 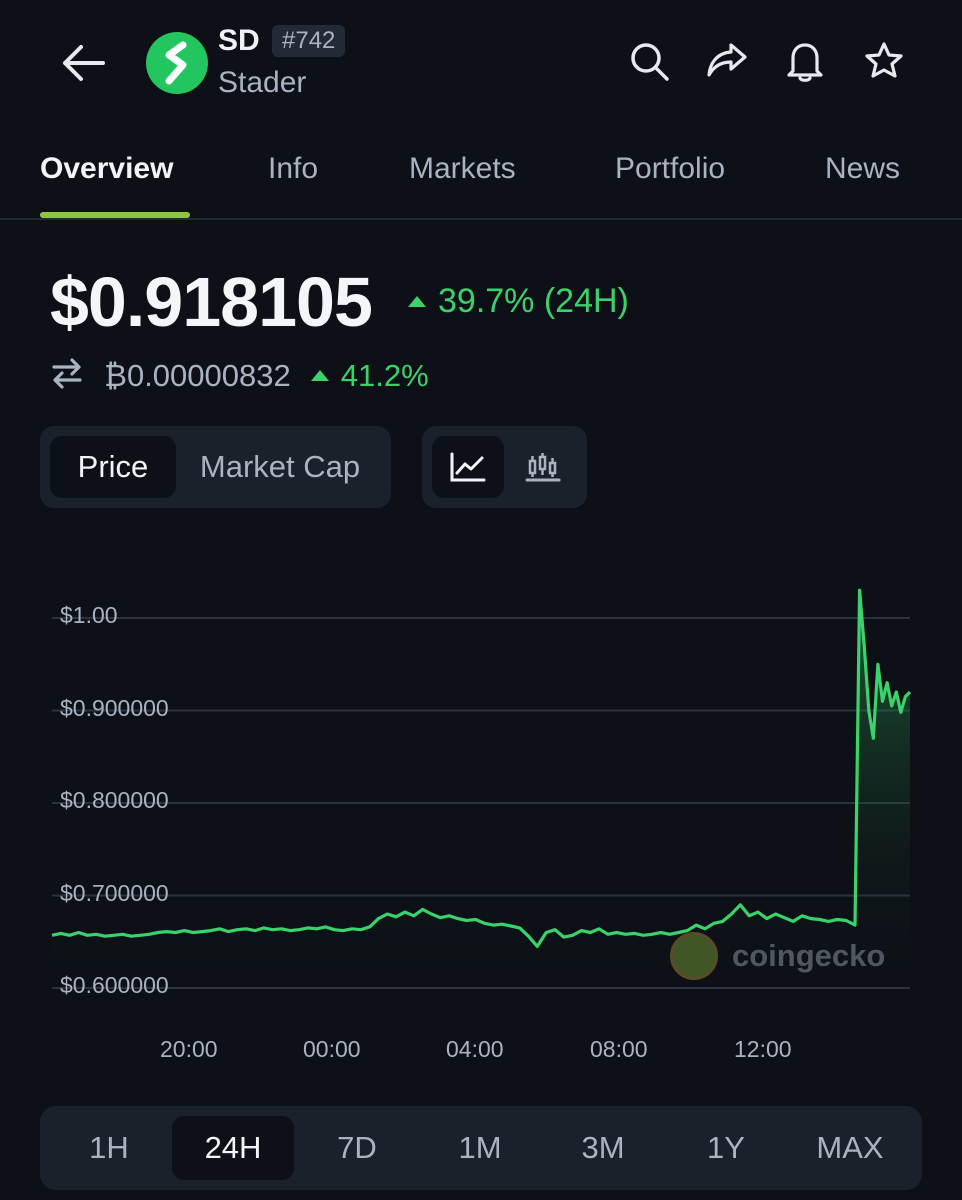 I want to click on back-arrow-icon, so click(x=83, y=63).